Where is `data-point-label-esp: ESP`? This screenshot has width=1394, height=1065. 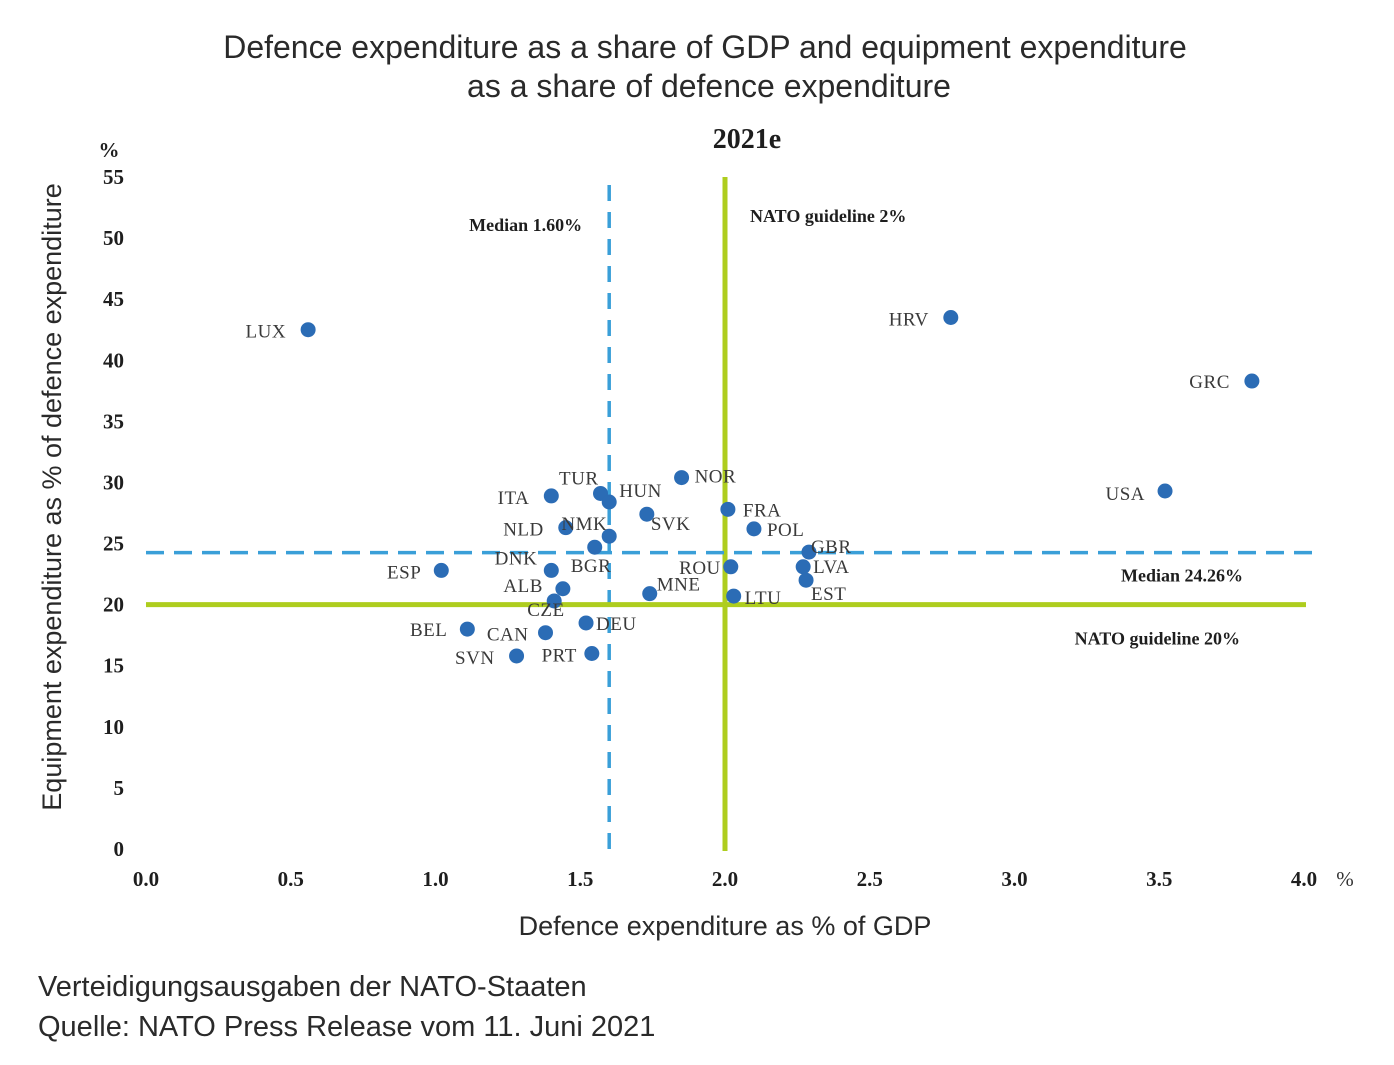 data-point-label-esp: ESP is located at coordinates (404, 572).